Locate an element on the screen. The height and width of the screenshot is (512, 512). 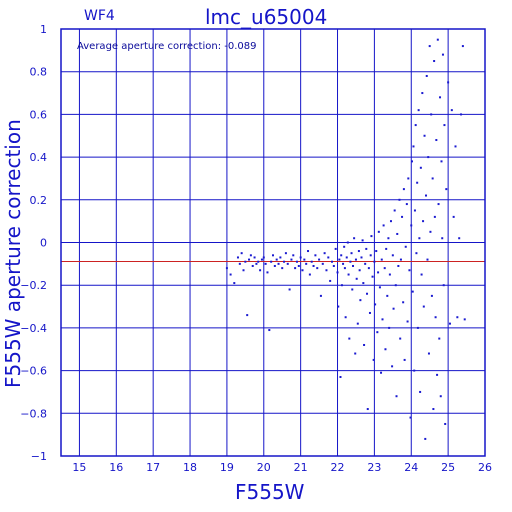
x-tick-label: 17 is located at coordinates (153, 467).